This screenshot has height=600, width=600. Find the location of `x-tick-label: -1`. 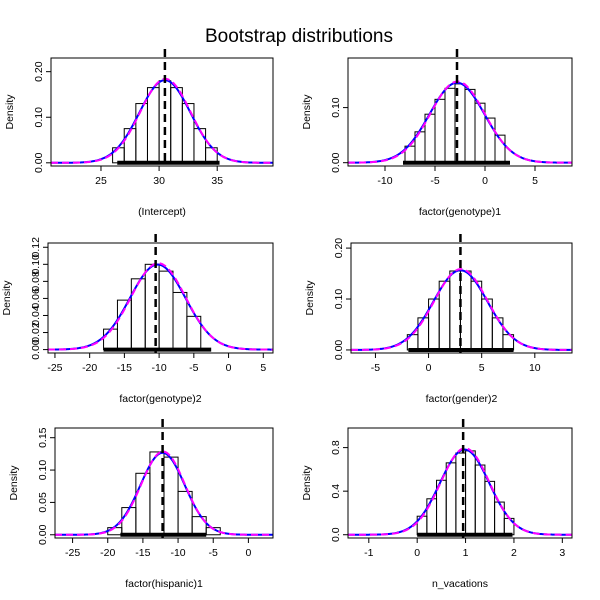

x-tick-label: -1 is located at coordinates (368, 553).